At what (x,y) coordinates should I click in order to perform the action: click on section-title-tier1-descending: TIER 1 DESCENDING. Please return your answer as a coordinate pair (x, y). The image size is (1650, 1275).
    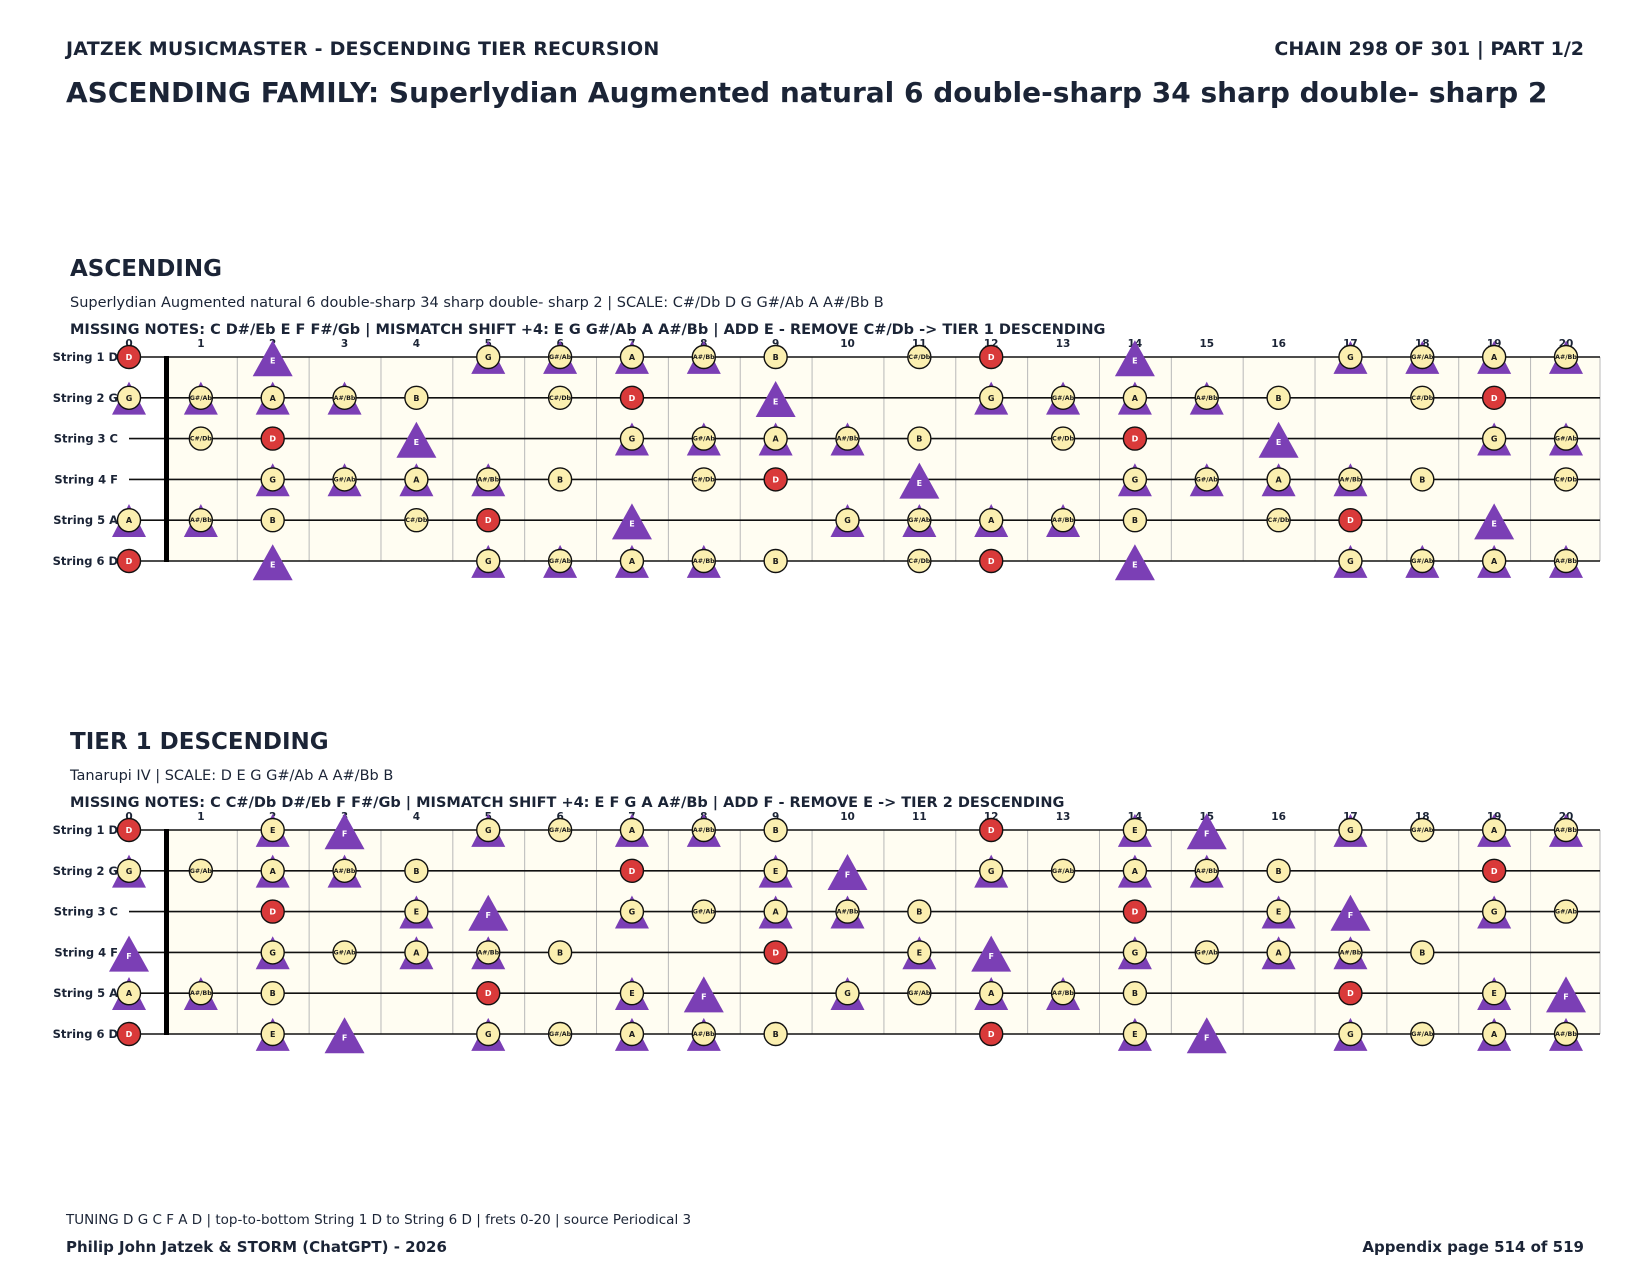
    Looking at the image, I should click on (199, 742).